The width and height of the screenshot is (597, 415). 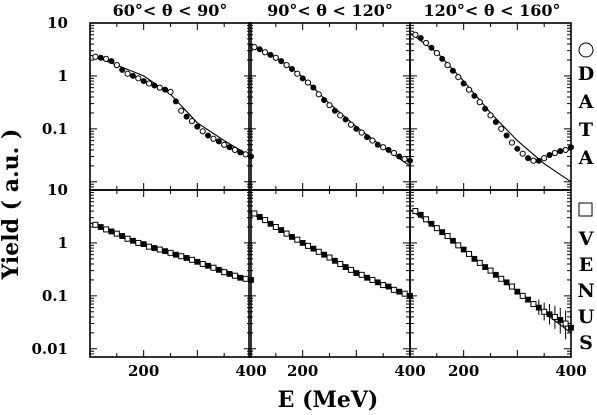 I want to click on y-tick-label: 0.1, so click(x=55, y=296).